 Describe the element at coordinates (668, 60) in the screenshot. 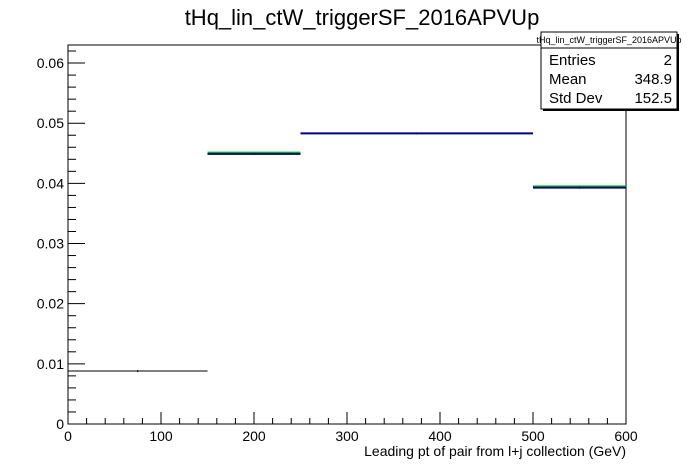

I see `stats-value: 2` at that location.